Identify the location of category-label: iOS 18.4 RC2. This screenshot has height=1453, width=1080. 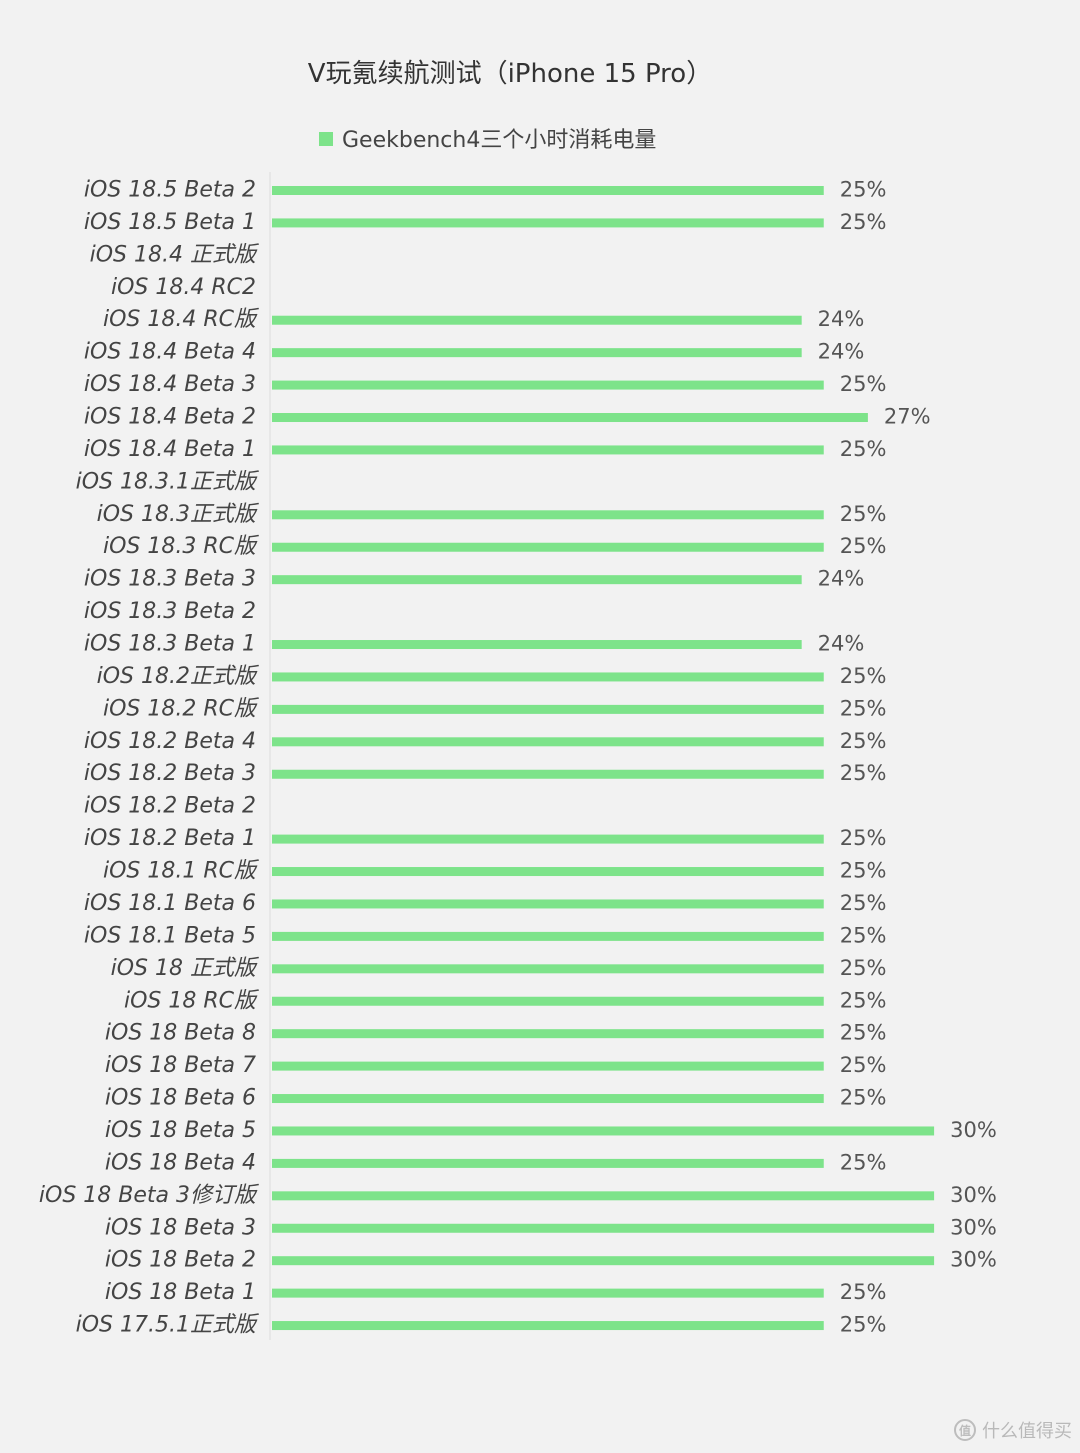
(183, 287).